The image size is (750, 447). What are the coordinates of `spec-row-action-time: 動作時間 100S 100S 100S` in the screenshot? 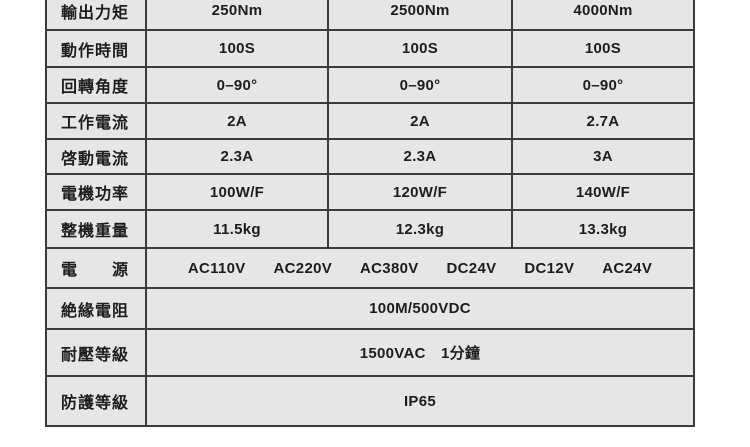 It's located at (370, 48).